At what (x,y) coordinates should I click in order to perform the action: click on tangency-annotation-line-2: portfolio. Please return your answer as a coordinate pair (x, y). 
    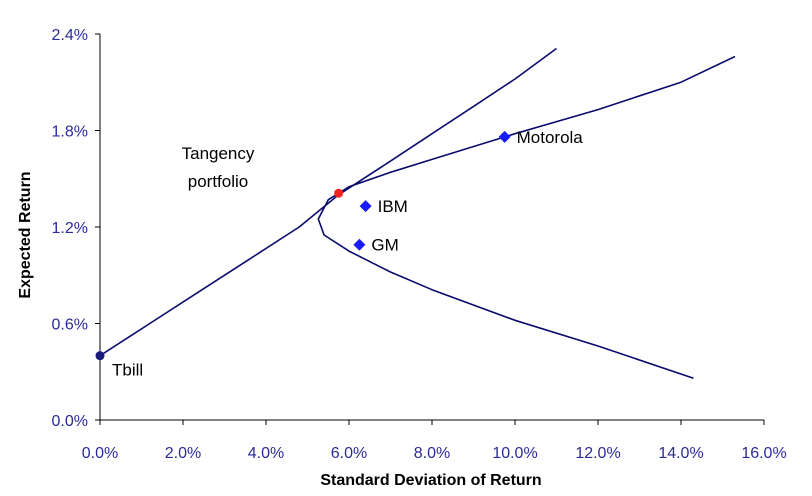
    Looking at the image, I should click on (218, 181).